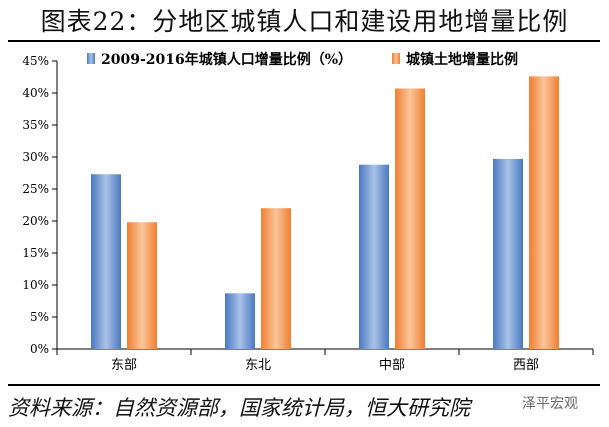  Describe the element at coordinates (35, 61) in the screenshot. I see `y-tick-label: 45%` at that location.